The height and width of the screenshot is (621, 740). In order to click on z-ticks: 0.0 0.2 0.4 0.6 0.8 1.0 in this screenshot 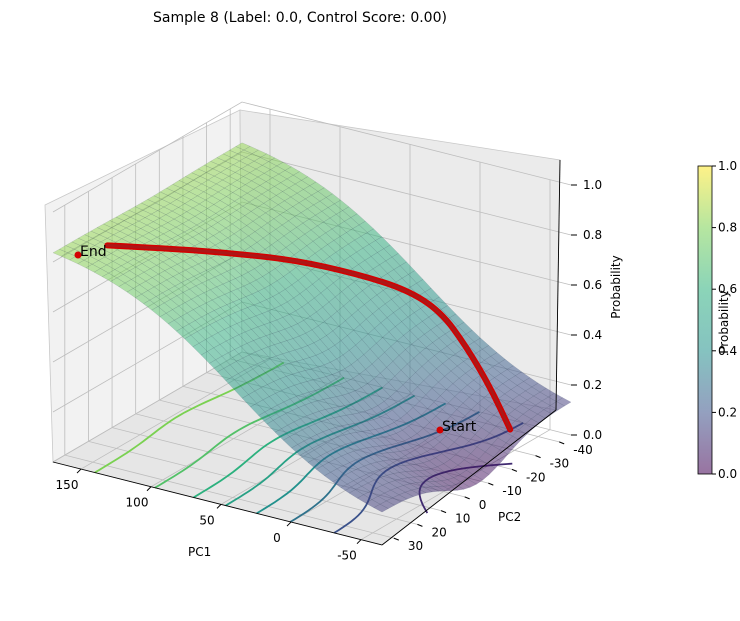, I will do `click(586, 310)`.